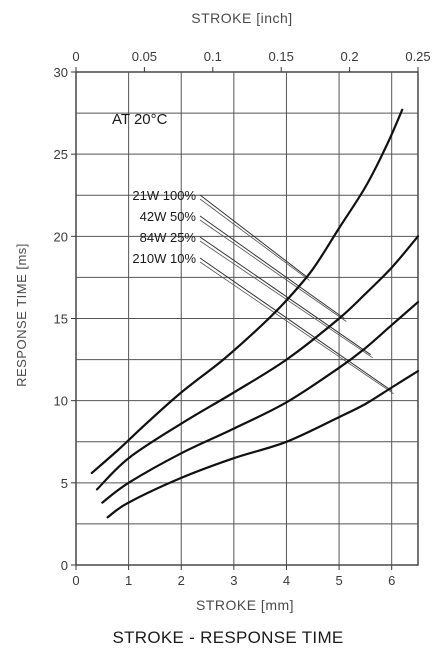 The height and width of the screenshot is (655, 438). Describe the element at coordinates (75, 56) in the screenshot. I see `x2-tick-label: 0` at that location.